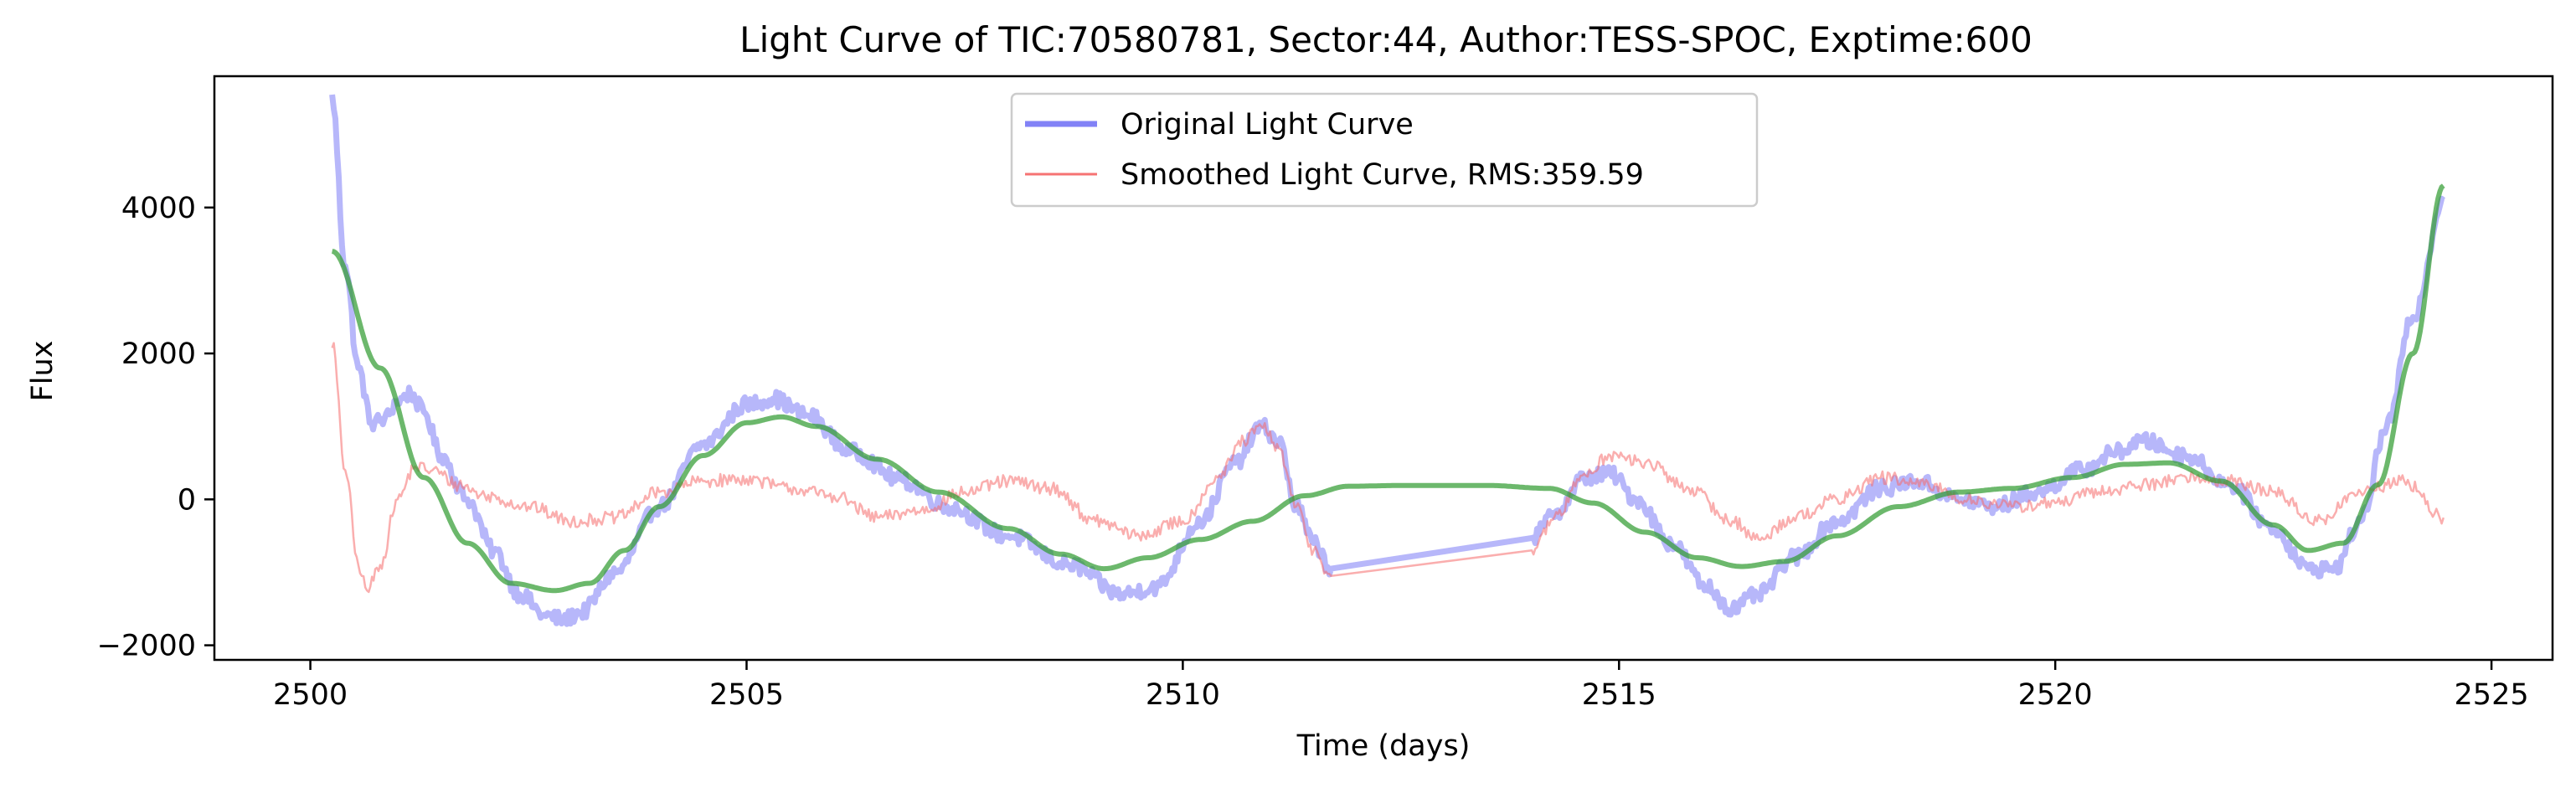  Describe the element at coordinates (310, 695) in the screenshot. I see `x-tick-label: 2500` at that location.